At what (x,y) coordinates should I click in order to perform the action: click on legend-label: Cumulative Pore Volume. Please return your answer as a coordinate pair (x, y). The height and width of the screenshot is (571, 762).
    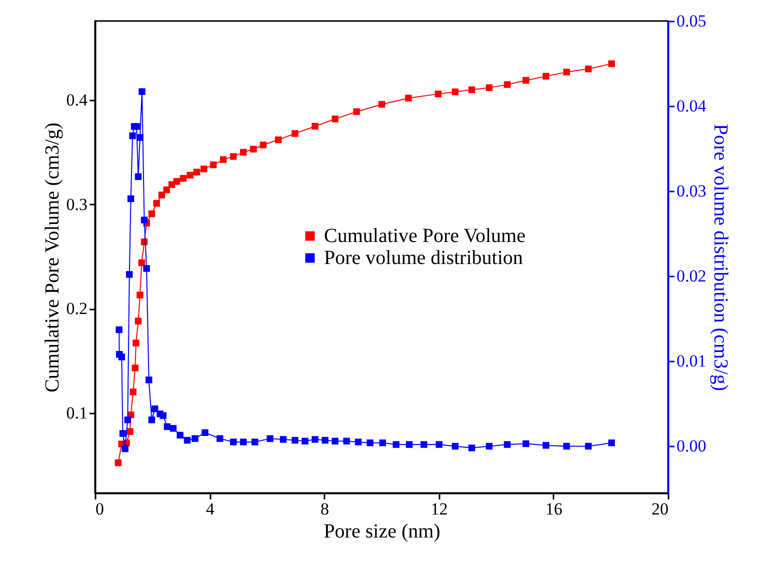
    Looking at the image, I should click on (425, 236).